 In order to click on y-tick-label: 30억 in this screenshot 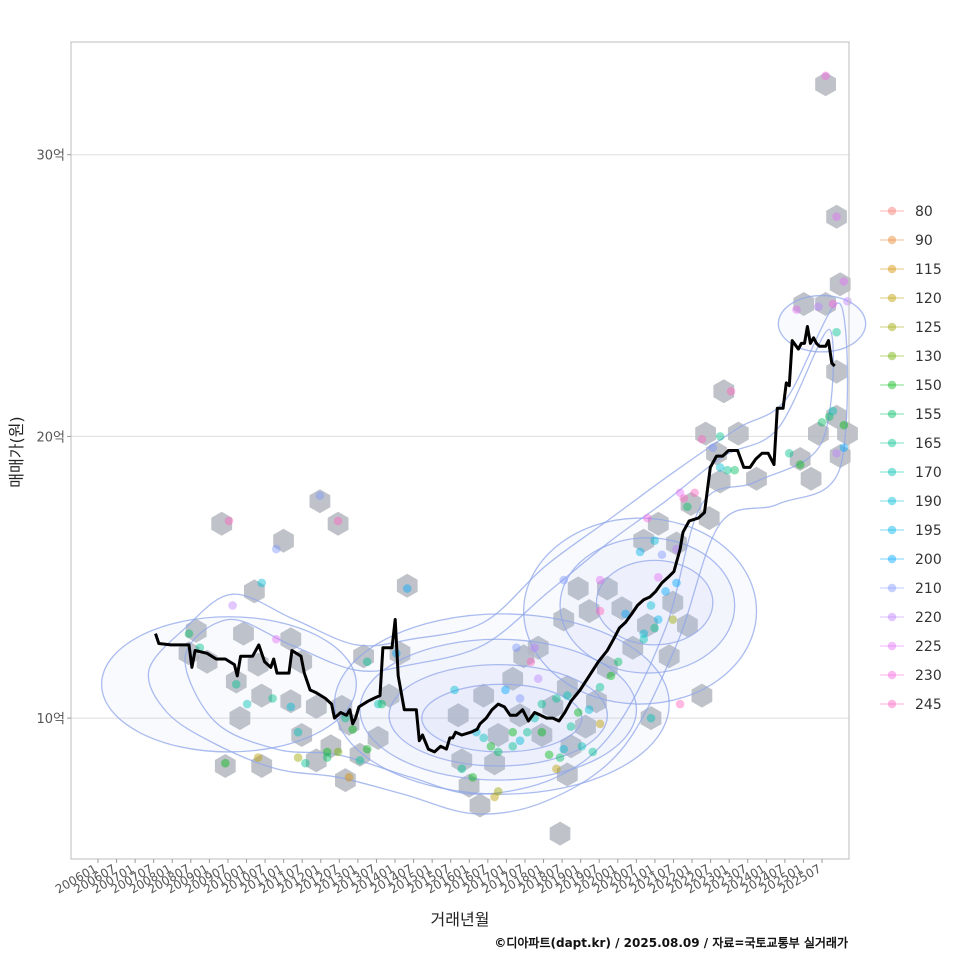, I will do `click(50, 156)`.